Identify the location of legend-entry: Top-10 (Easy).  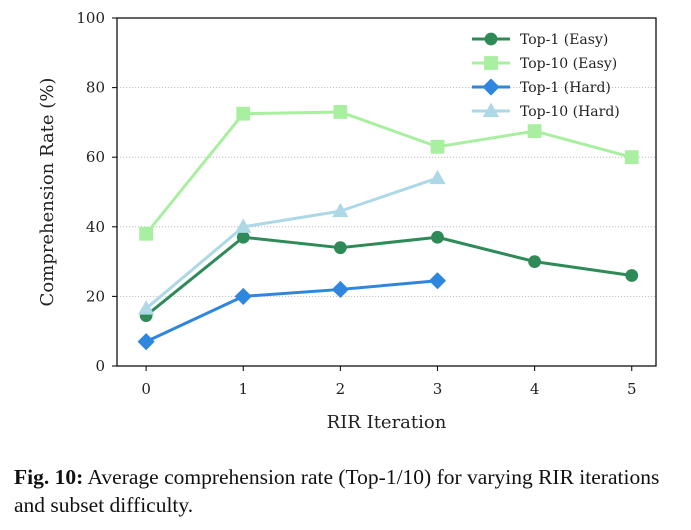
(544, 64).